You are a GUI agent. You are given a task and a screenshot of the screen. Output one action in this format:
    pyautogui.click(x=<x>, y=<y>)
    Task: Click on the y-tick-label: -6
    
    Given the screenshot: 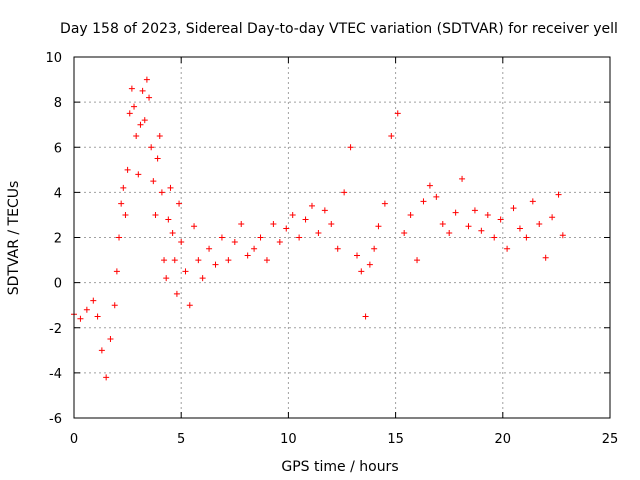 What is the action you would take?
    pyautogui.click(x=55, y=419)
    